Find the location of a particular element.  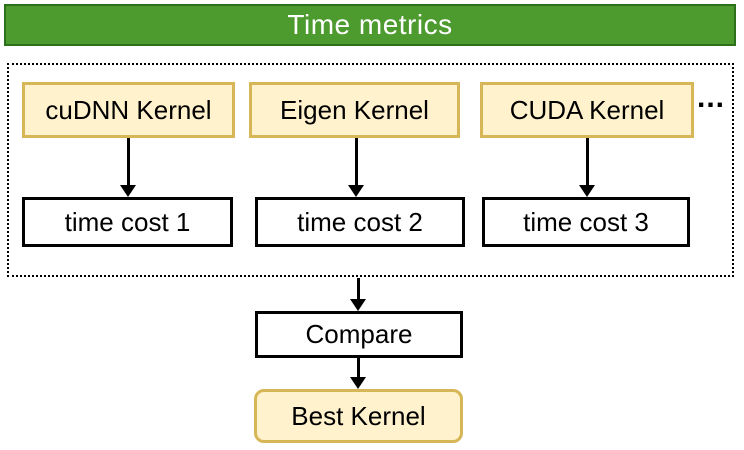

page-title: Time metrics is located at coordinates (370, 24).